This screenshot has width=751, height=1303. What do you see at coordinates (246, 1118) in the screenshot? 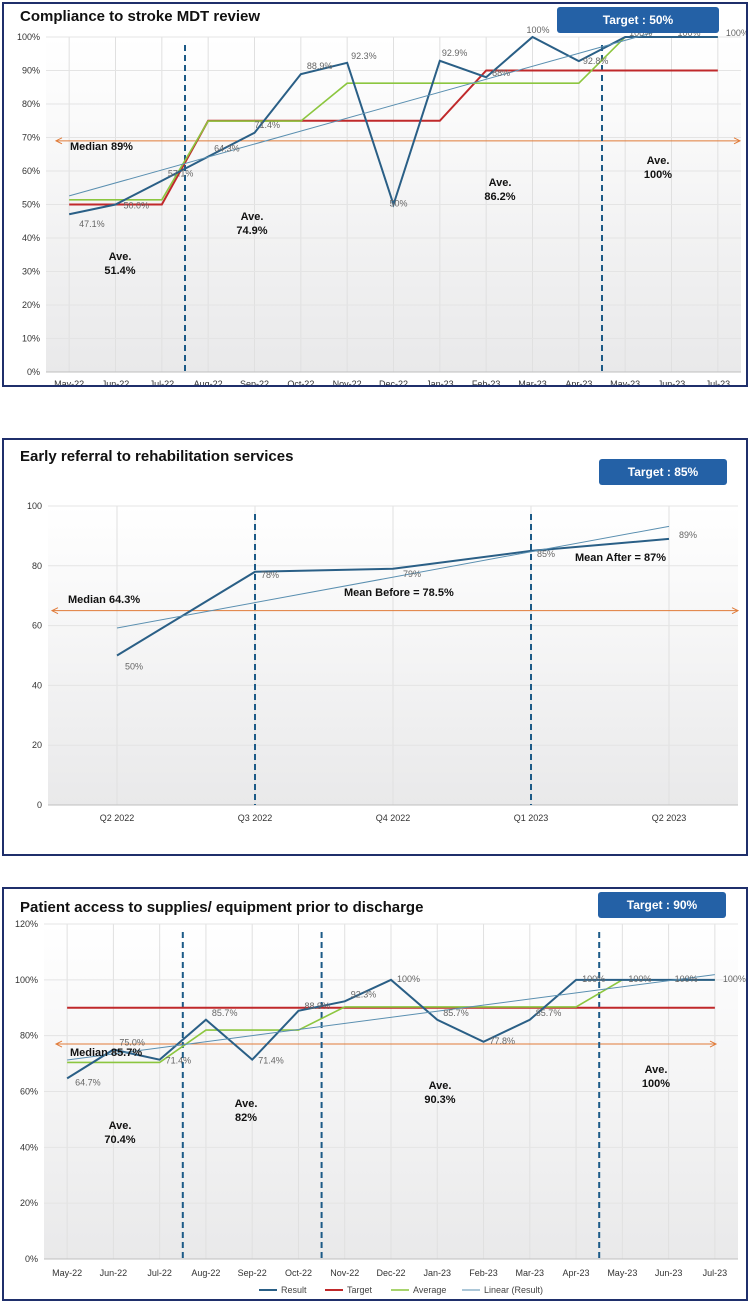
I see `annotation-line: 82%` at bounding box center [246, 1118].